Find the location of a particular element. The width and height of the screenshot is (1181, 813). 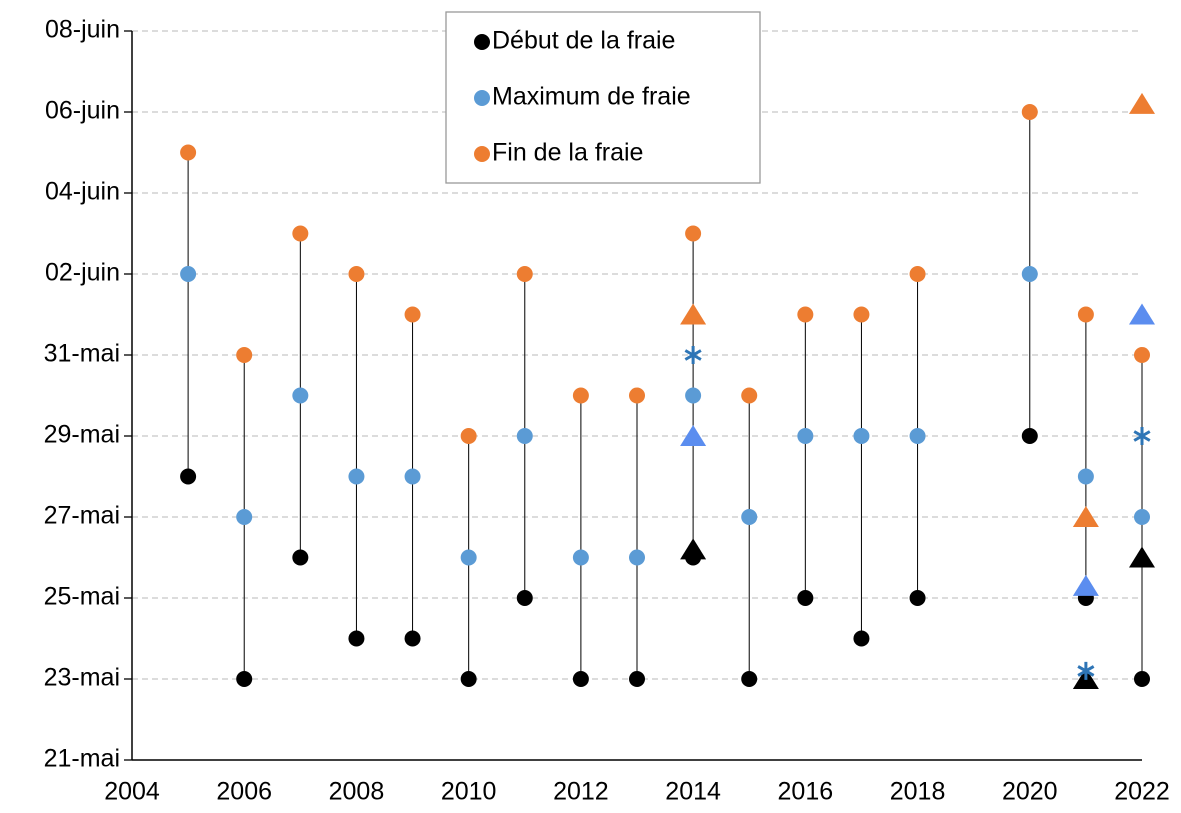

y-tick-label: 29-mai is located at coordinates (82, 435).